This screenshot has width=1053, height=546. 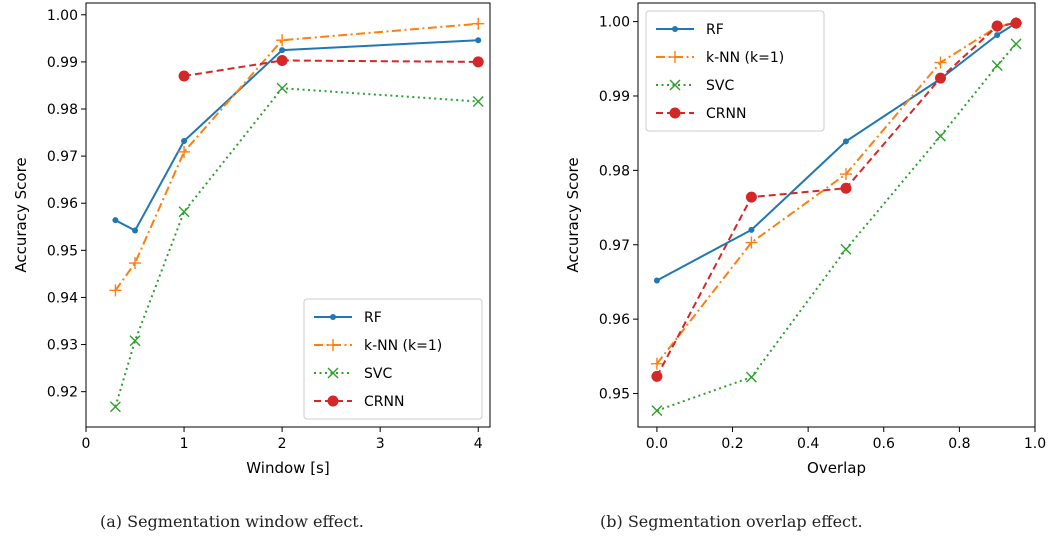 What do you see at coordinates (62, 298) in the screenshot?
I see `y-tick-label: 0.94` at bounding box center [62, 298].